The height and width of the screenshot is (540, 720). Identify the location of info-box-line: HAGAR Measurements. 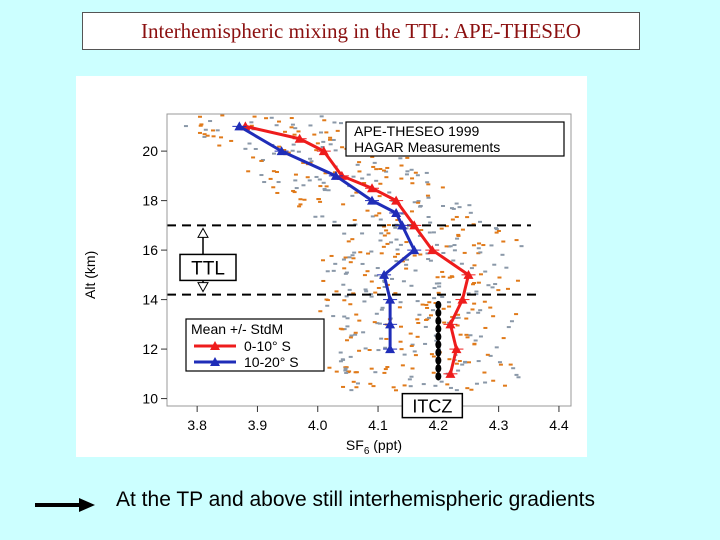
(427, 147).